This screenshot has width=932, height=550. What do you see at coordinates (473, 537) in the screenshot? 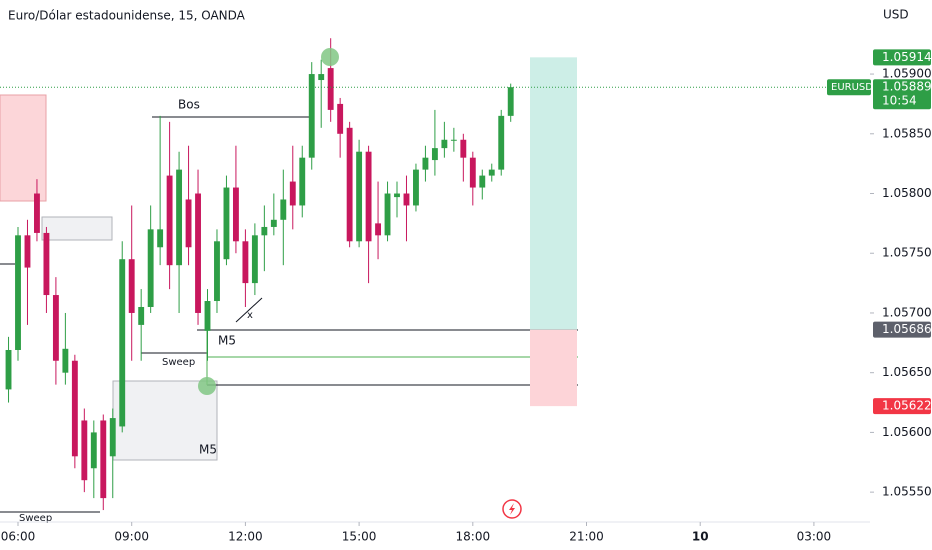
I see `x-tick-label: 18:00` at bounding box center [473, 537].